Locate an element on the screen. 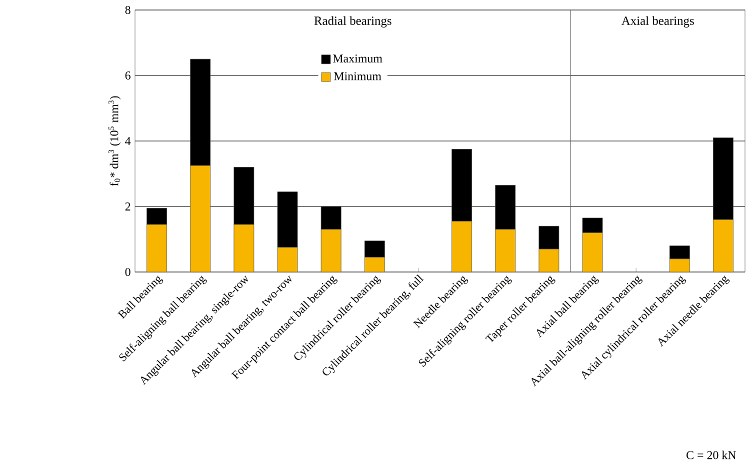  y-tick-label: 6 is located at coordinates (127, 75).